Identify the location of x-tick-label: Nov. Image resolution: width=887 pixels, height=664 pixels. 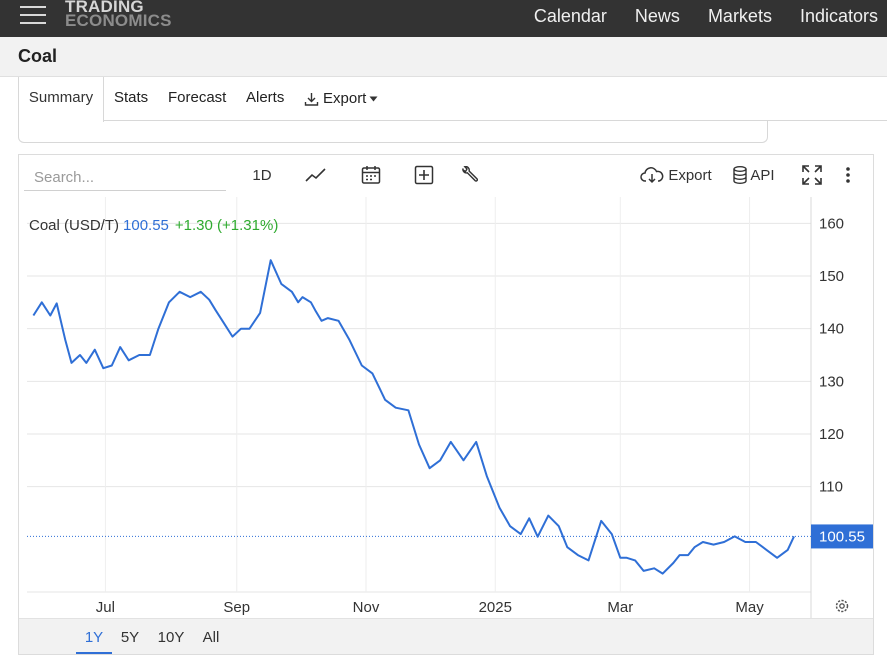
(366, 607).